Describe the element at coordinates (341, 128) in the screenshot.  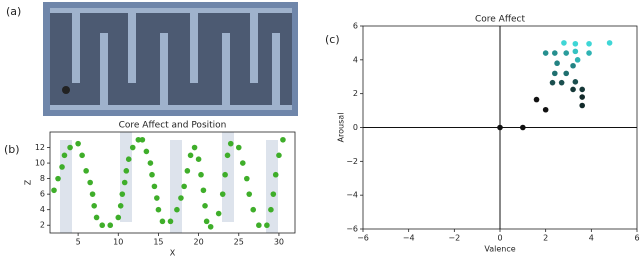
I see `y-axis-label: Arousal` at that location.